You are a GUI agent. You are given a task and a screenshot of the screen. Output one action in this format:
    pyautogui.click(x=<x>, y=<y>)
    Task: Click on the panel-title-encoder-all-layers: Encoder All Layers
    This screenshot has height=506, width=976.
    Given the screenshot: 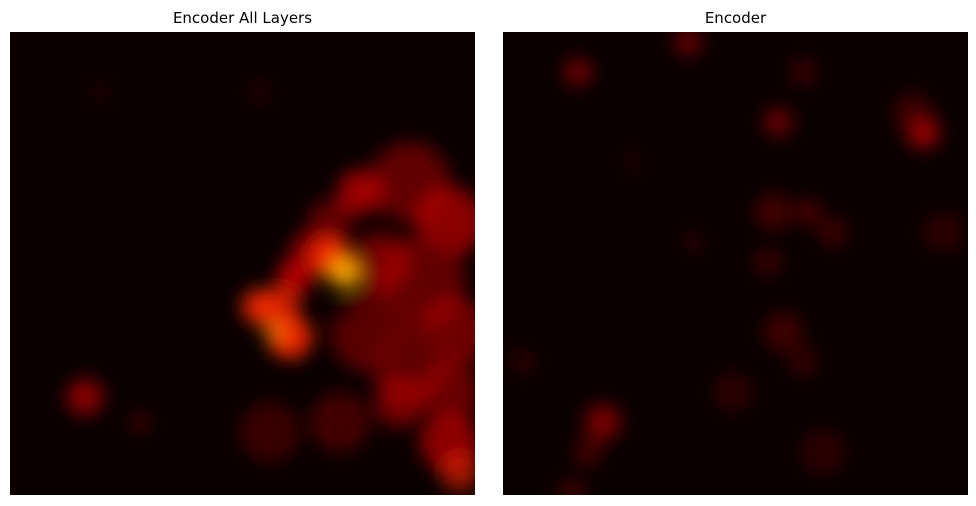 What is the action you would take?
    pyautogui.click(x=242, y=18)
    